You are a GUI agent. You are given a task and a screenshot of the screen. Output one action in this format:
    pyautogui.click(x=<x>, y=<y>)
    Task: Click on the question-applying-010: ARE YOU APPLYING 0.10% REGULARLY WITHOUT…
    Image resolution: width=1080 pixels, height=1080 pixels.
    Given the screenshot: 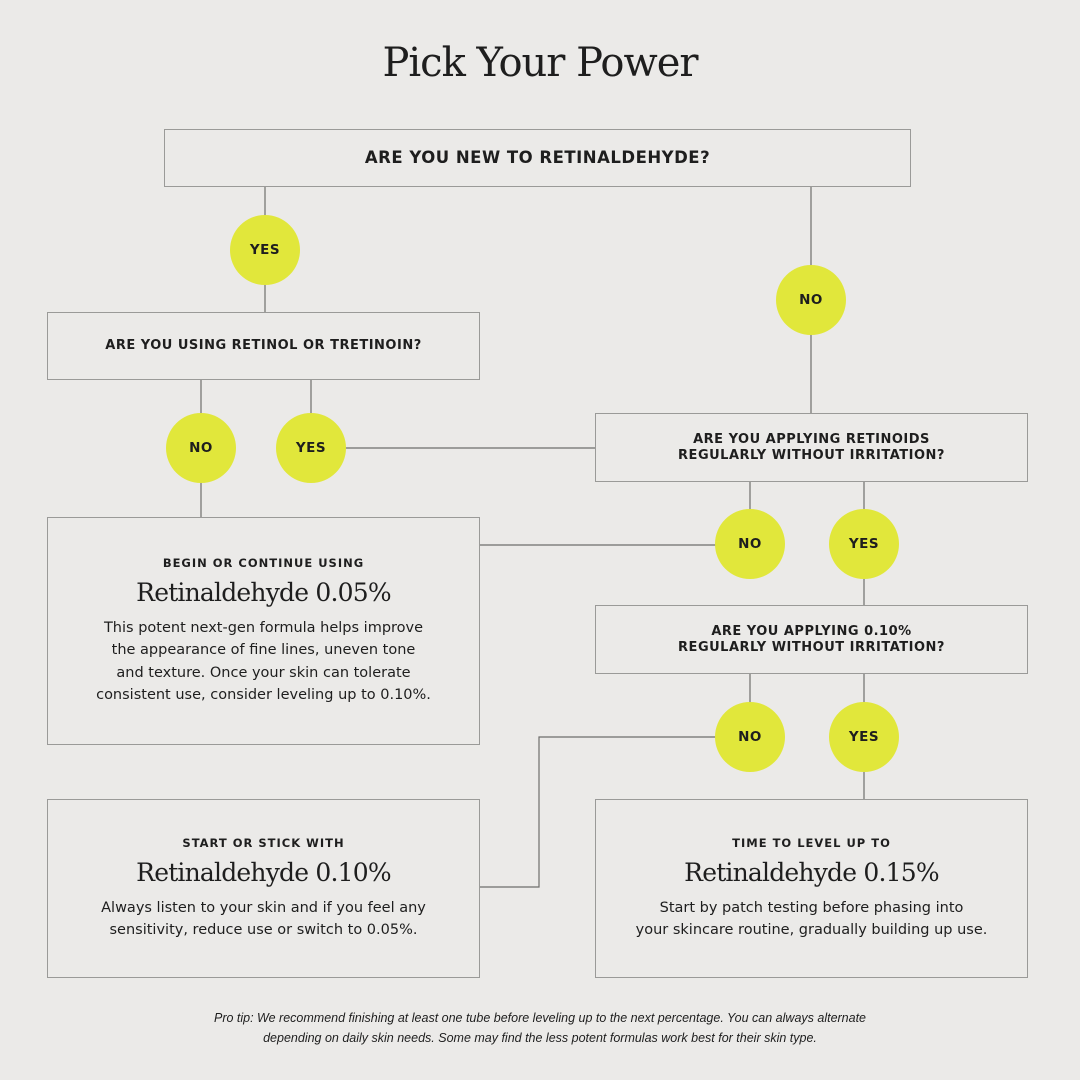 What is the action you would take?
    pyautogui.click(x=811, y=639)
    